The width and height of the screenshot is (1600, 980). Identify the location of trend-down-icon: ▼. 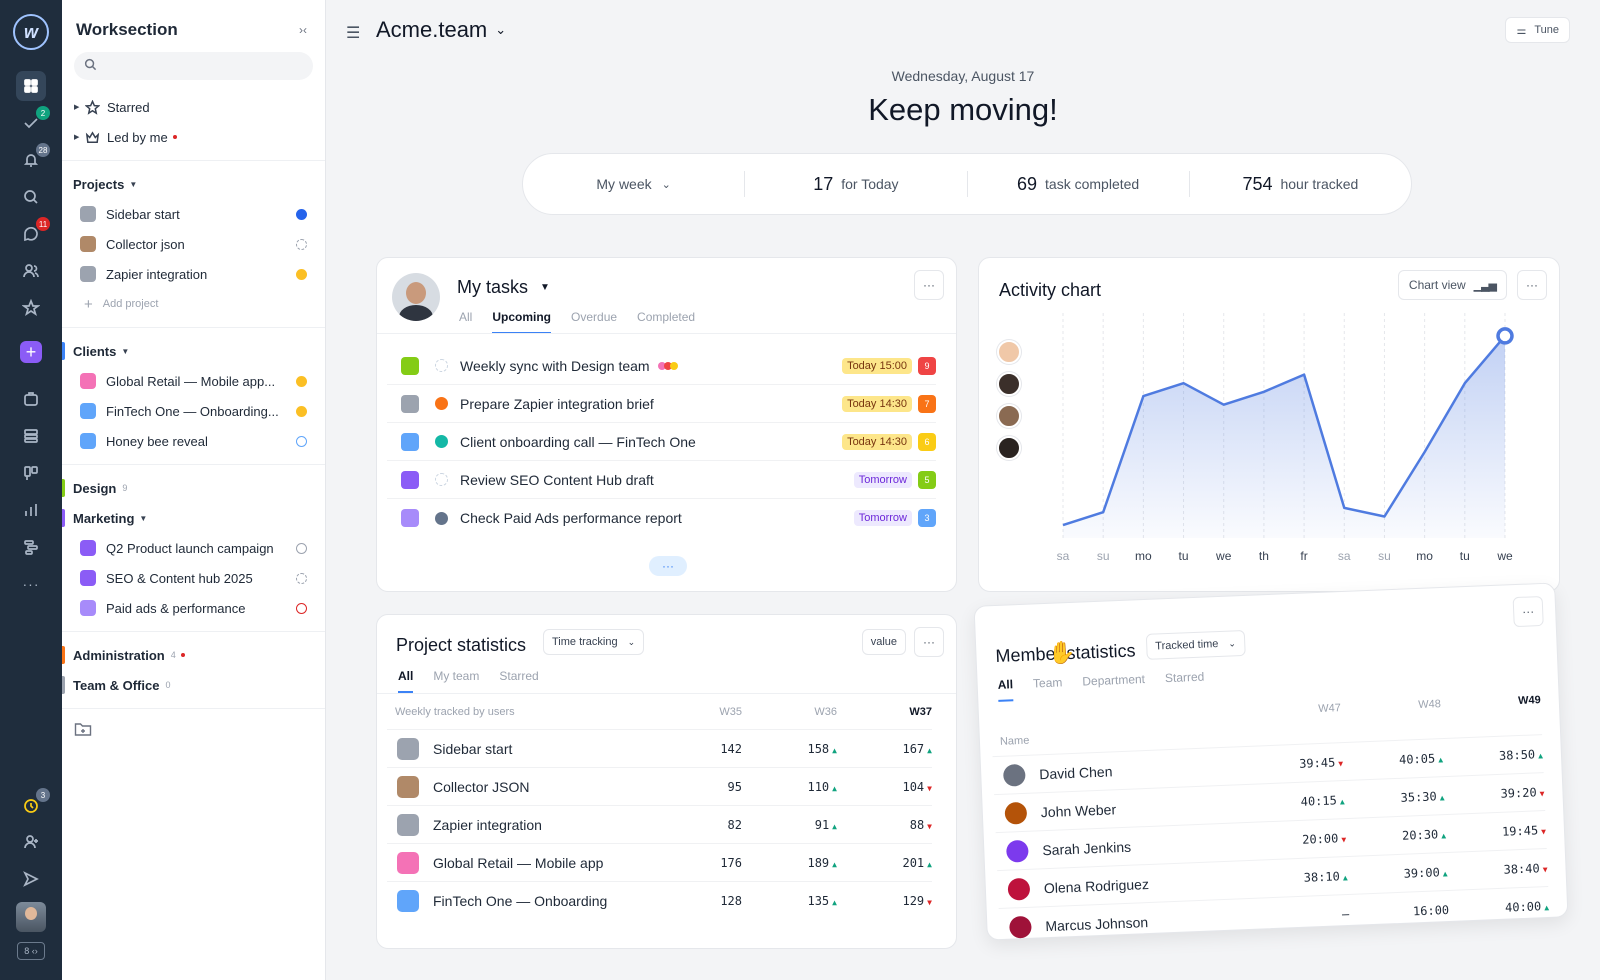
(929, 826).